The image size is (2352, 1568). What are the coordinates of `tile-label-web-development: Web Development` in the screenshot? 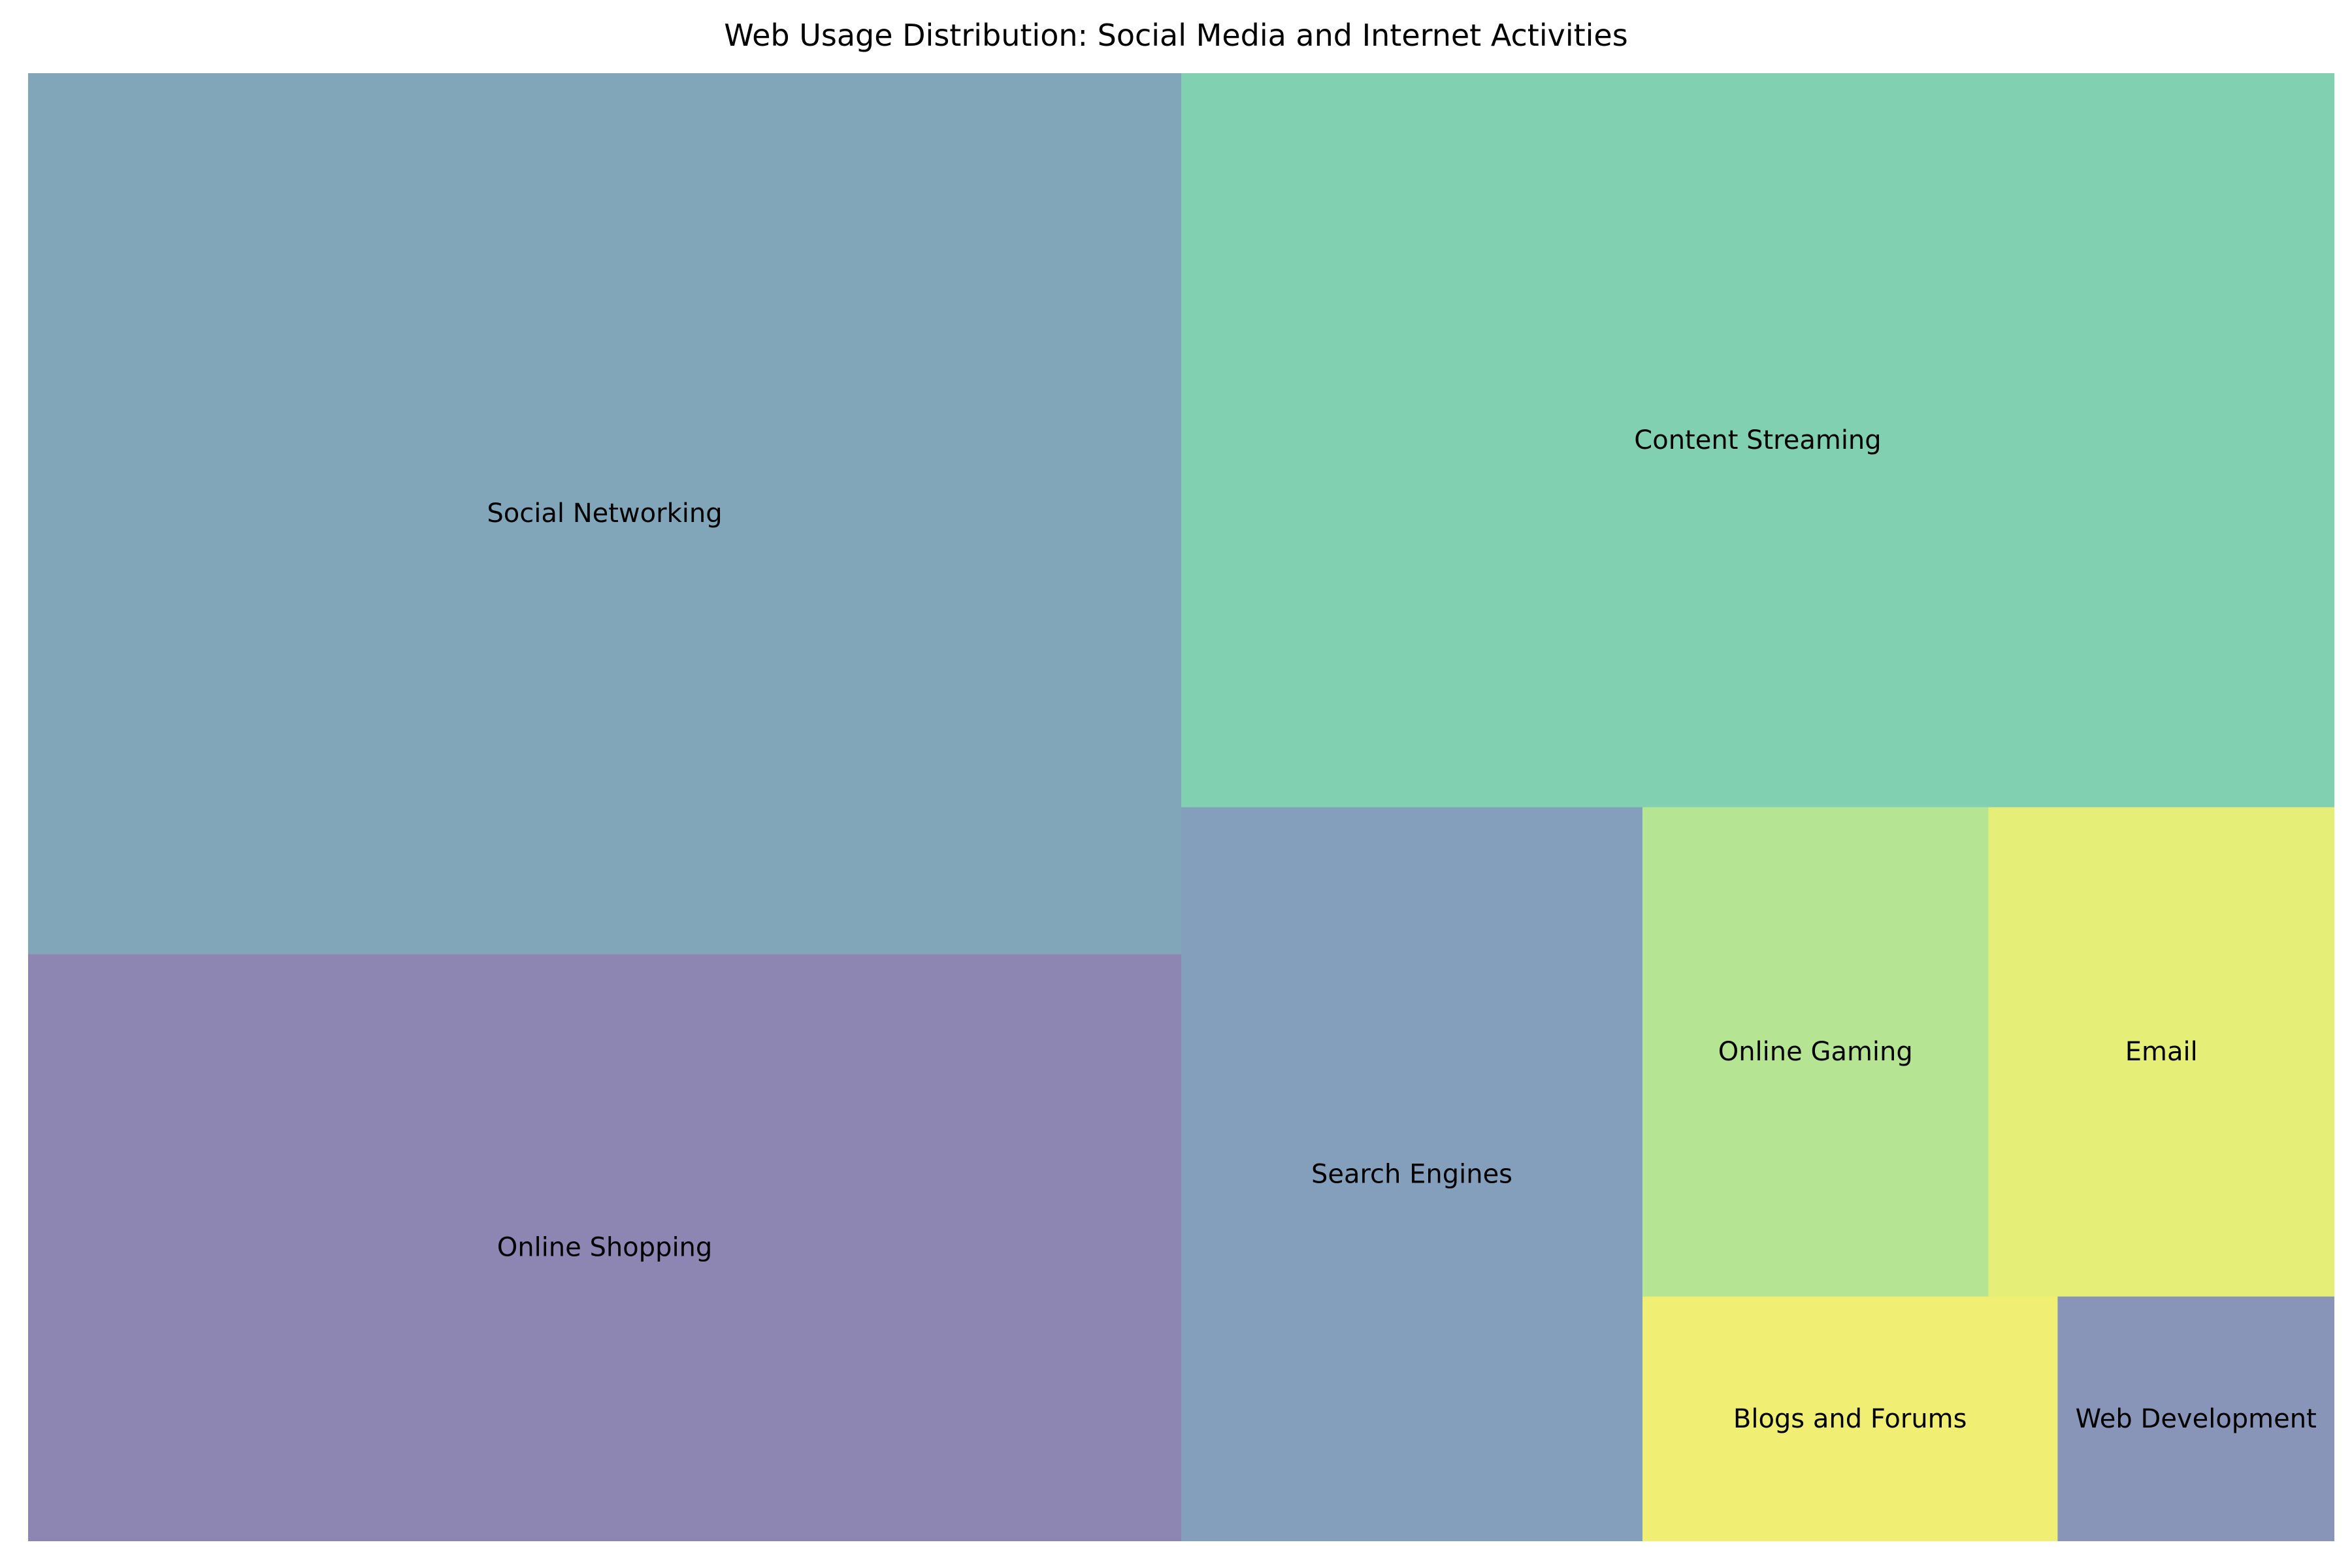 It's located at (2196, 1419).